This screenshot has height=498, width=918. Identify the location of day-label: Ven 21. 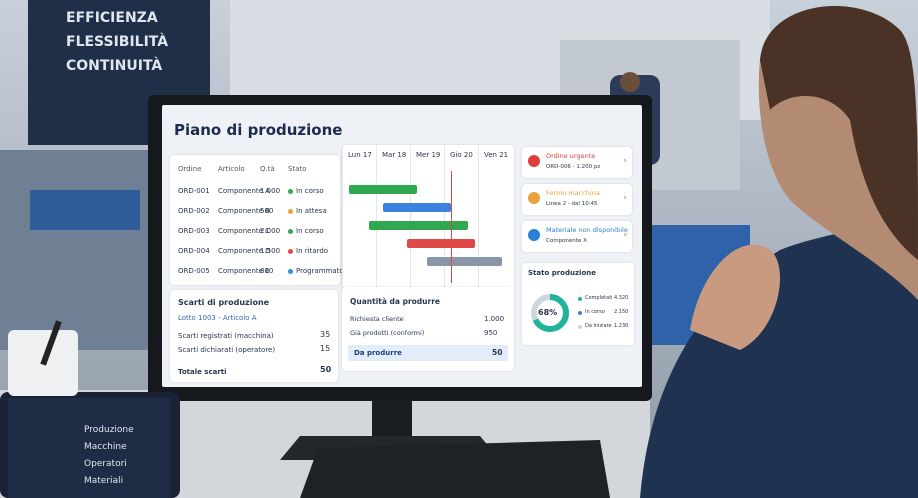
(496, 155).